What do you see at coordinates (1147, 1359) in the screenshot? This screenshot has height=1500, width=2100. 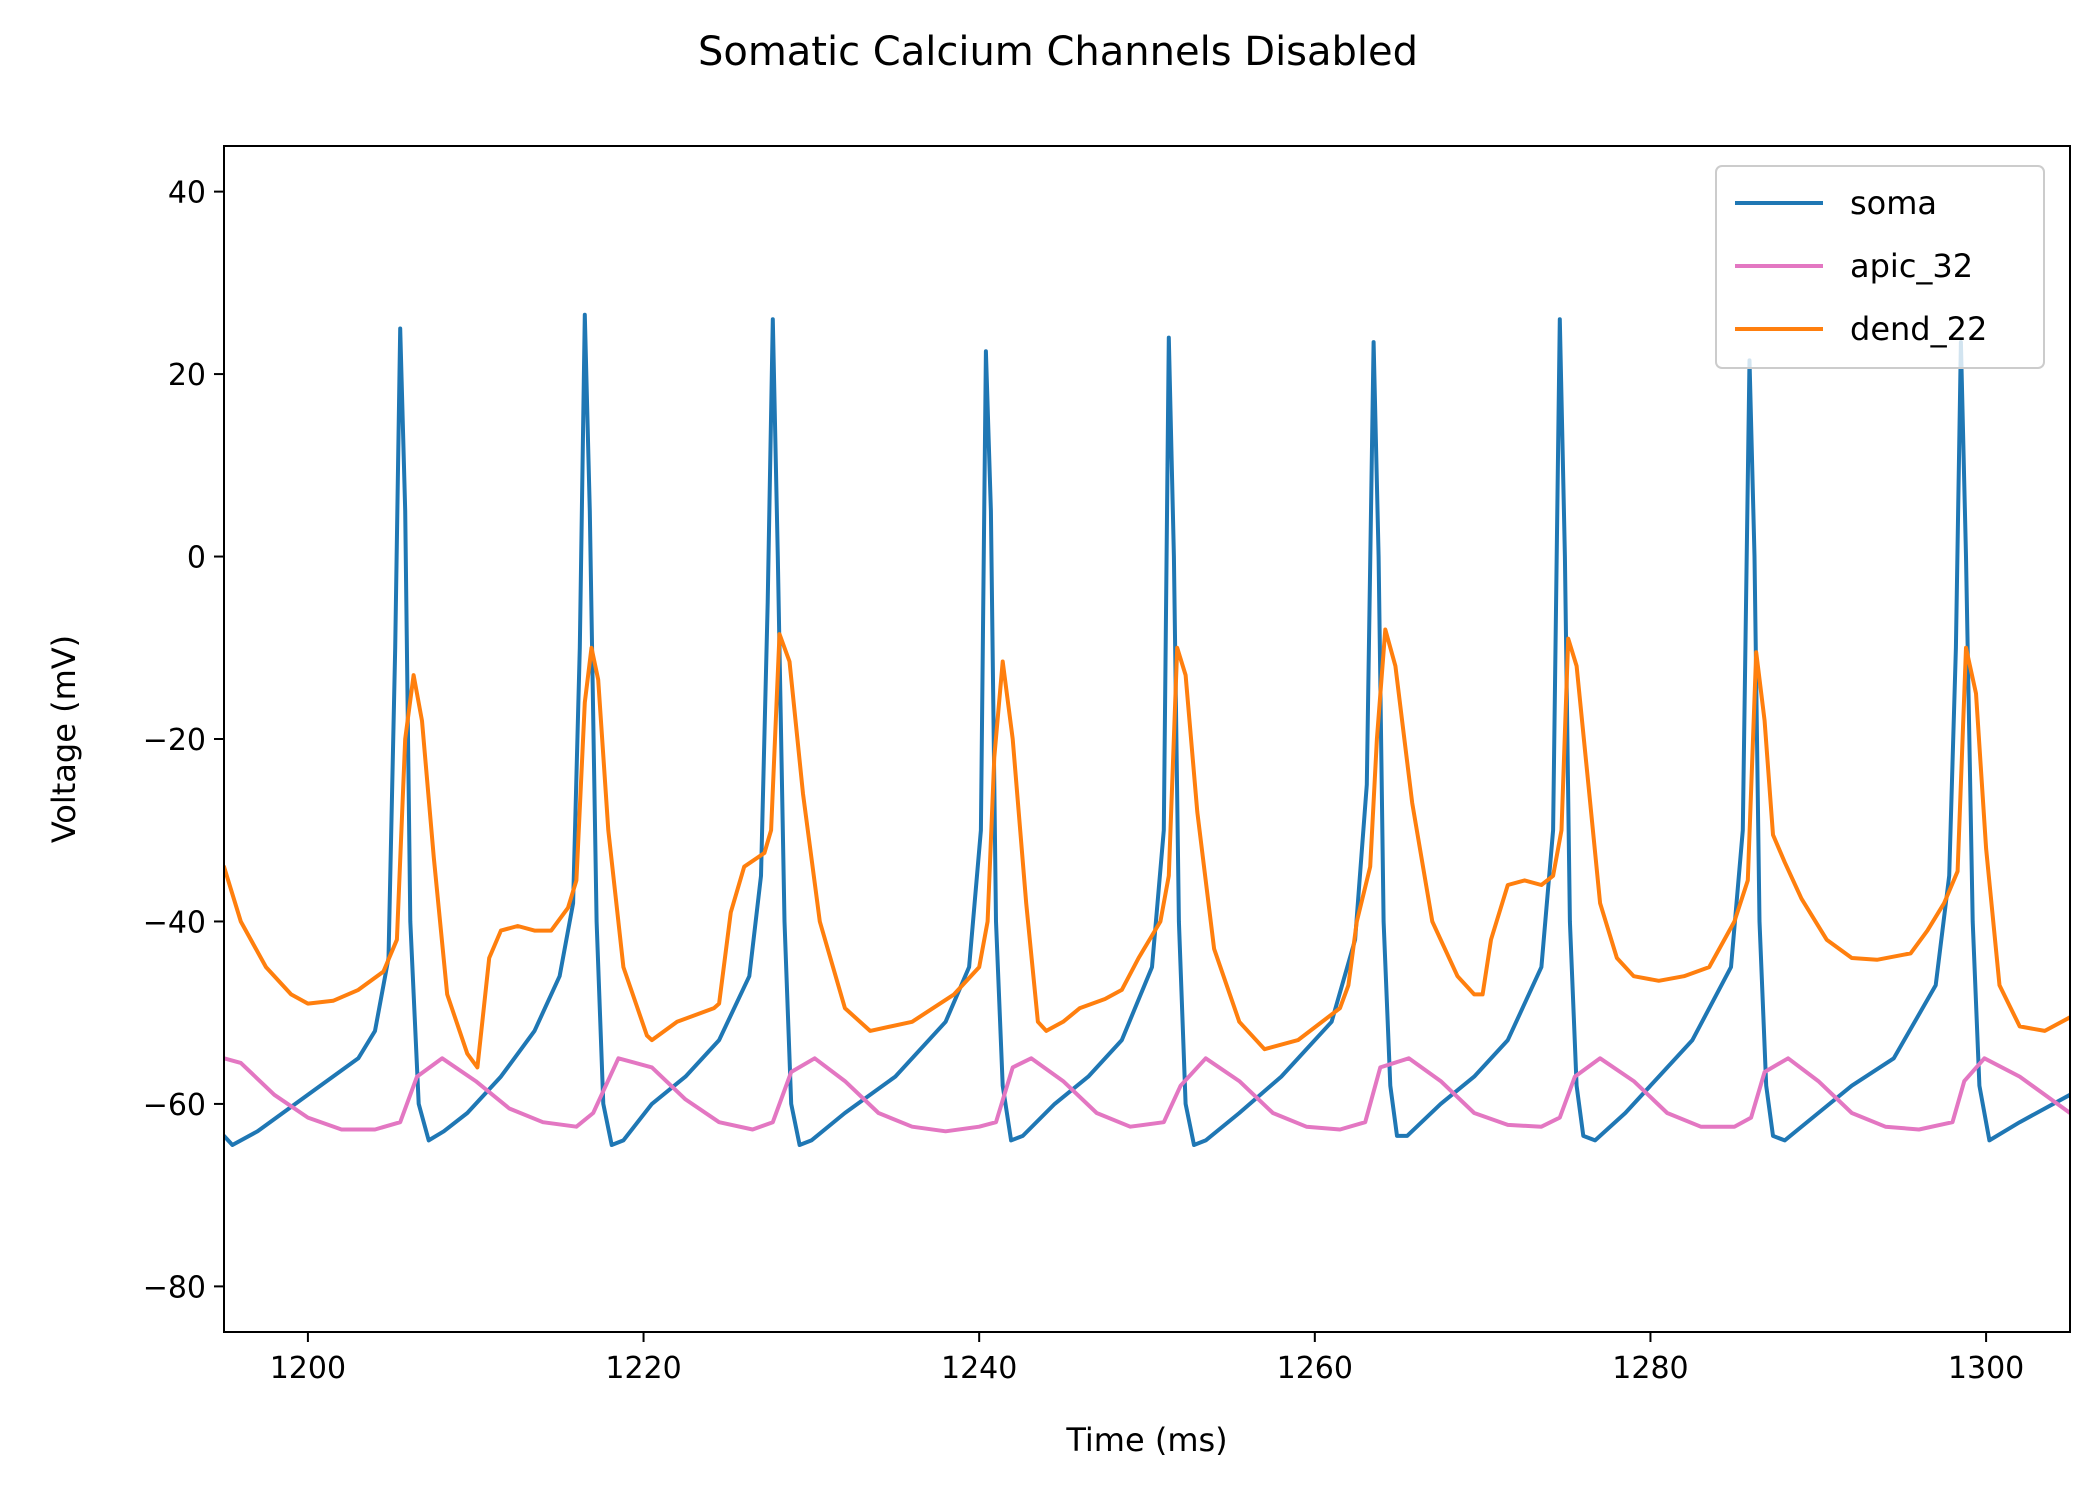 I see `x-axis-ticks: 1200 1220 1240 1260 1280 1300` at bounding box center [1147, 1359].